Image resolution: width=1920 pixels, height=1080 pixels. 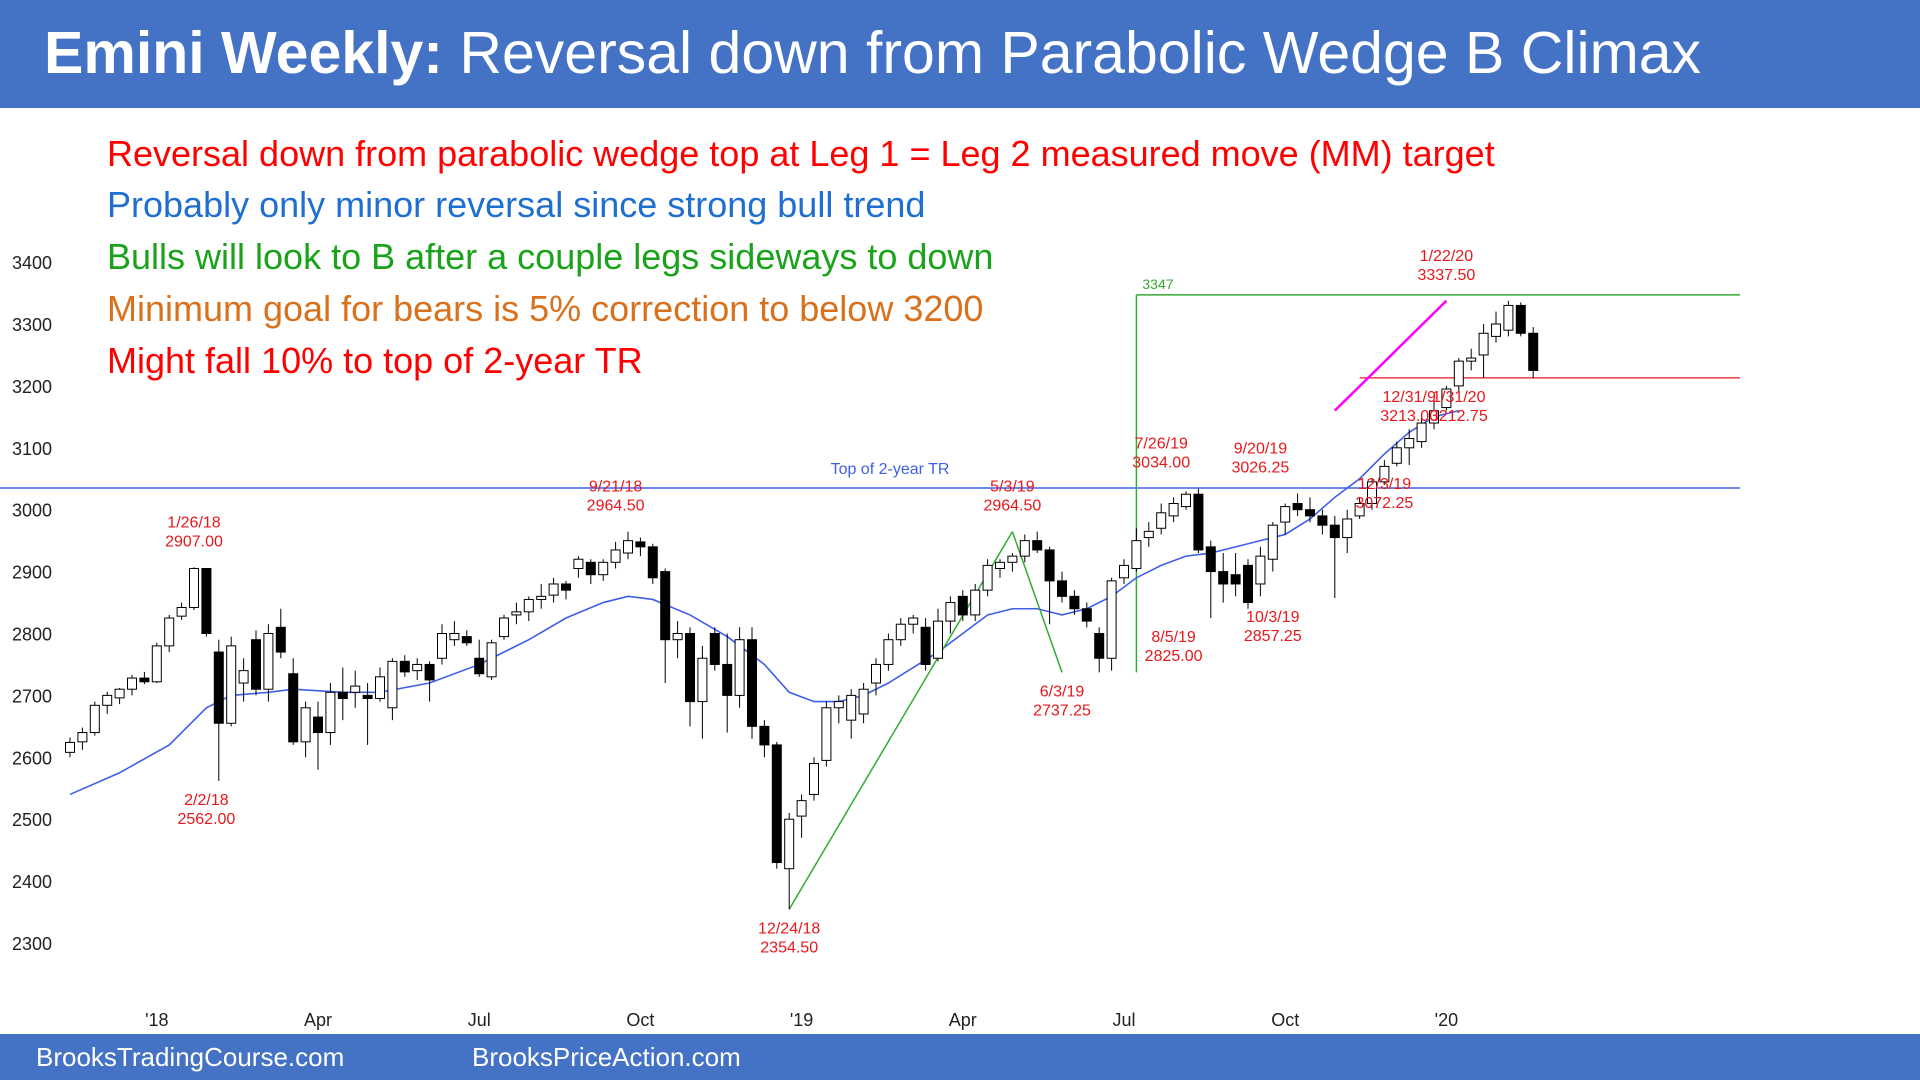 What do you see at coordinates (32, 882) in the screenshot?
I see `y-tick-label: 2400` at bounding box center [32, 882].